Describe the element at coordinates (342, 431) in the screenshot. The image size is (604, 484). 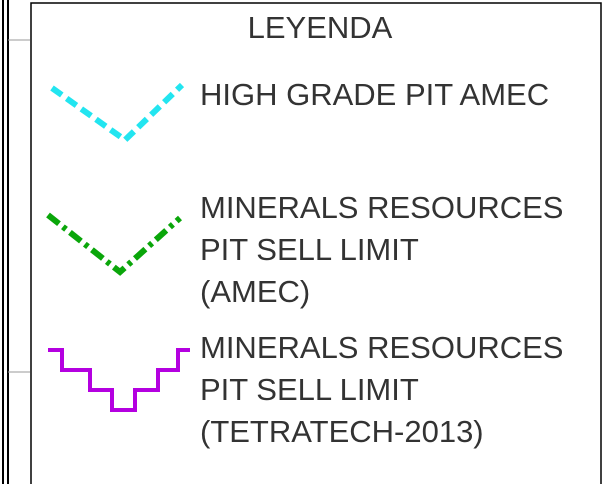
I see `item-label: (TETRATECH-2013)` at that location.